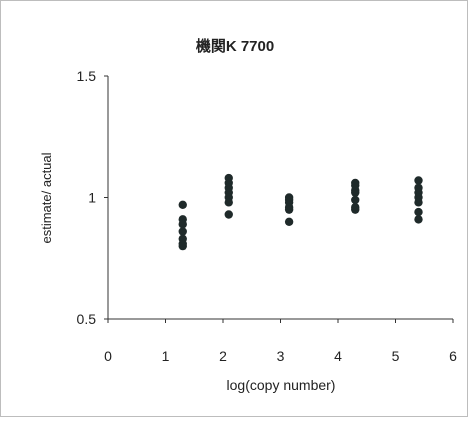 This screenshot has height=421, width=468. What do you see at coordinates (281, 356) in the screenshot?
I see `x-tick-label: 3` at bounding box center [281, 356].